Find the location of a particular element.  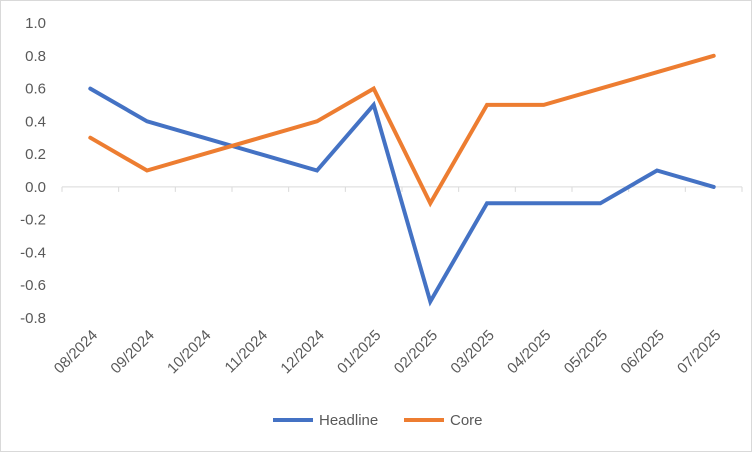

x-axis-tick-marks is located at coordinates (402, 189).